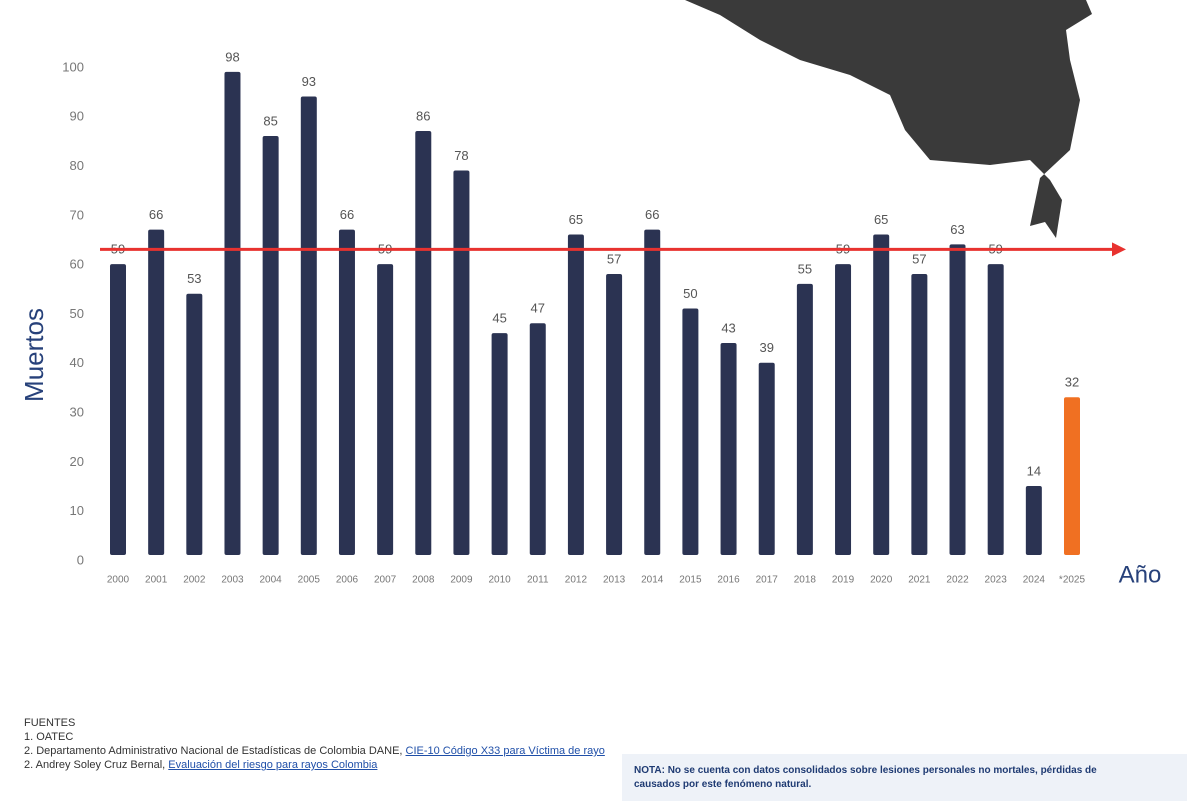 This screenshot has width=1187, height=801. What do you see at coordinates (77, 362) in the screenshot?
I see `y-tick-label: 40` at bounding box center [77, 362].